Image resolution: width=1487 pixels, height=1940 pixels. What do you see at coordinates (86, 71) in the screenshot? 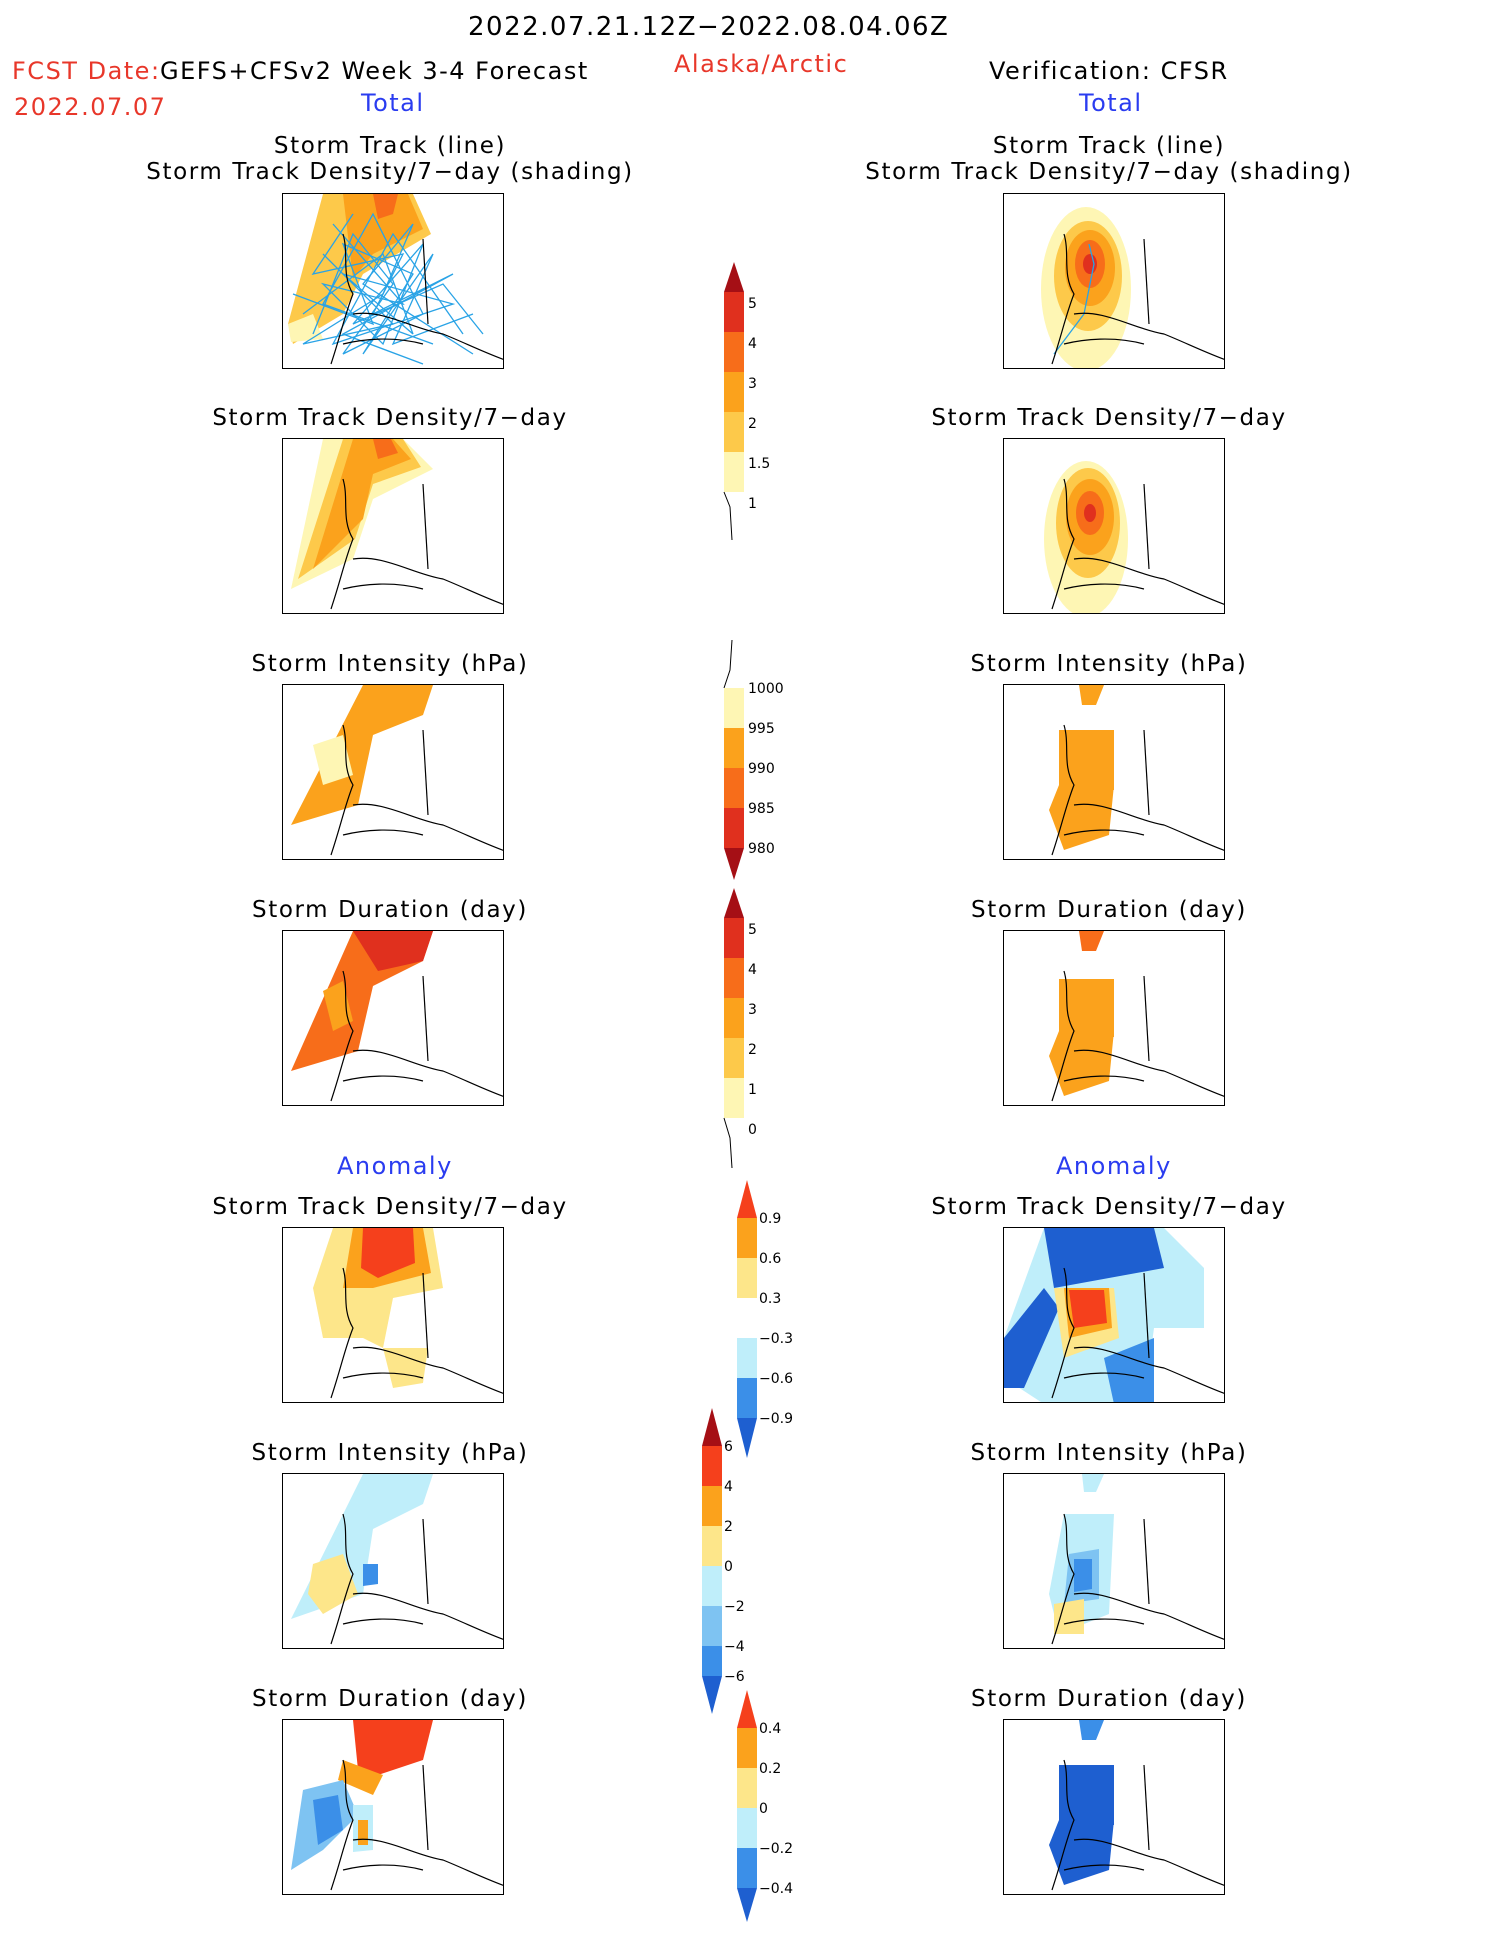
I see `fcst-date-label: FCST Date:` at bounding box center [86, 71].